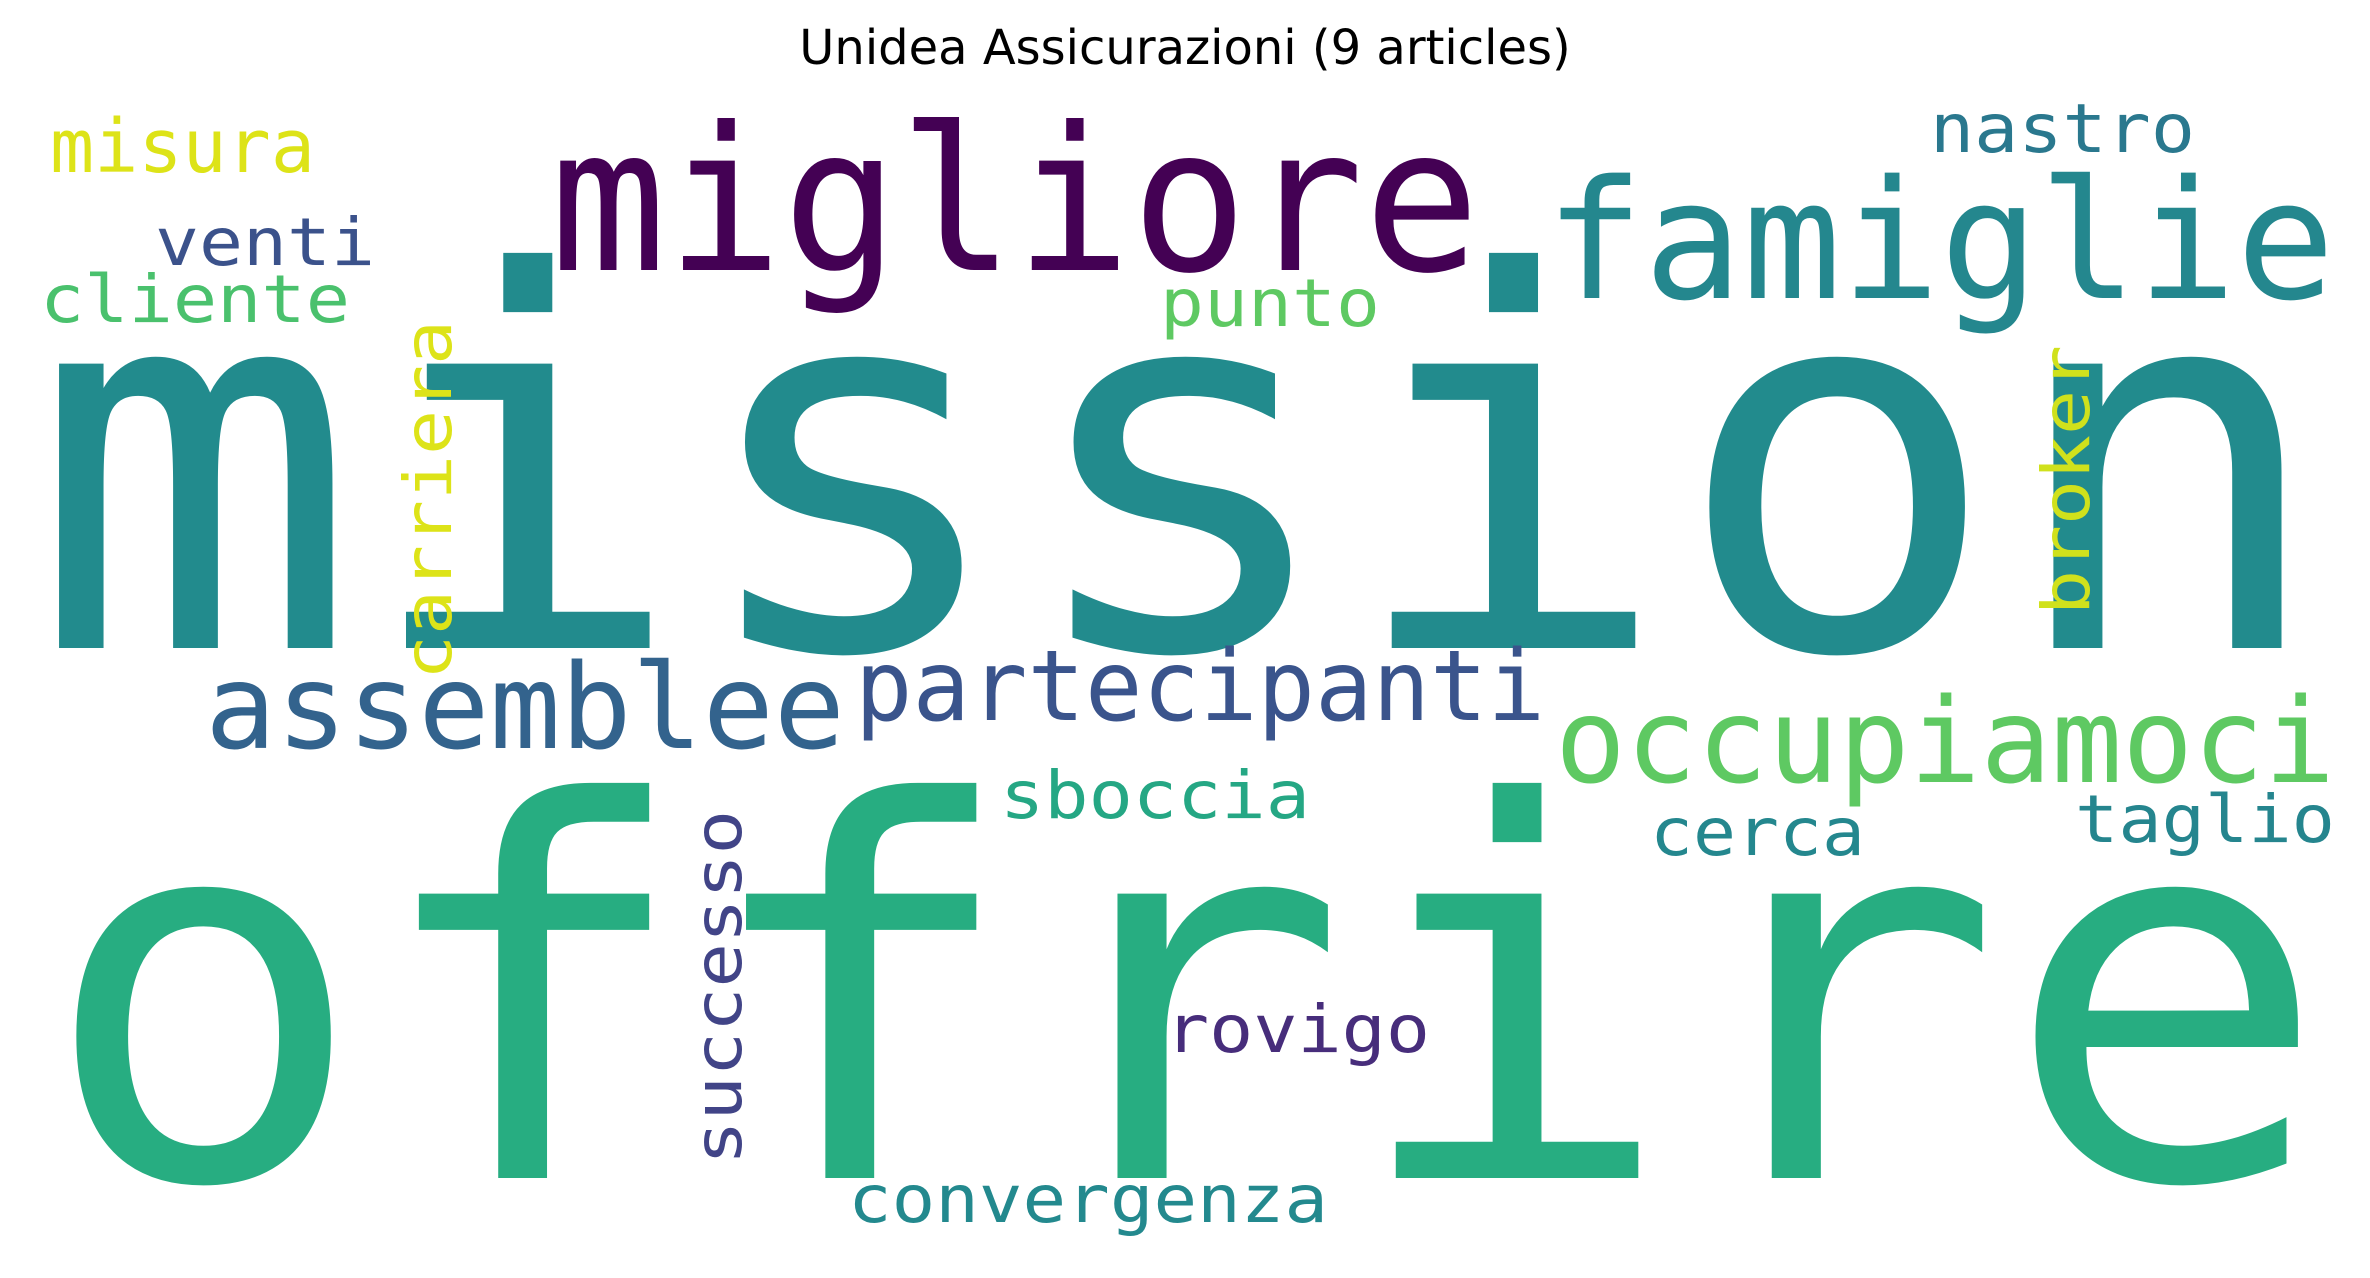 Image resolution: width=2370 pixels, height=1278 pixels. What do you see at coordinates (182, 147) in the screenshot?
I see `word-misura: misura` at bounding box center [182, 147].